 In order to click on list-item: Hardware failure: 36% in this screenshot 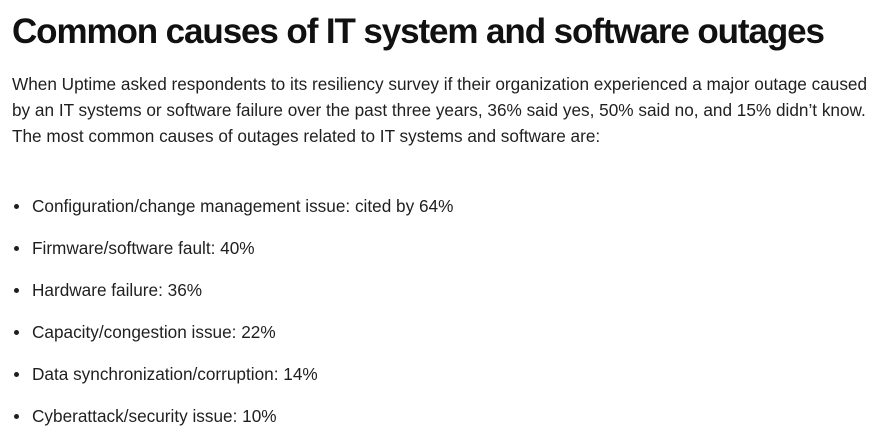, I will do `click(453, 290)`.